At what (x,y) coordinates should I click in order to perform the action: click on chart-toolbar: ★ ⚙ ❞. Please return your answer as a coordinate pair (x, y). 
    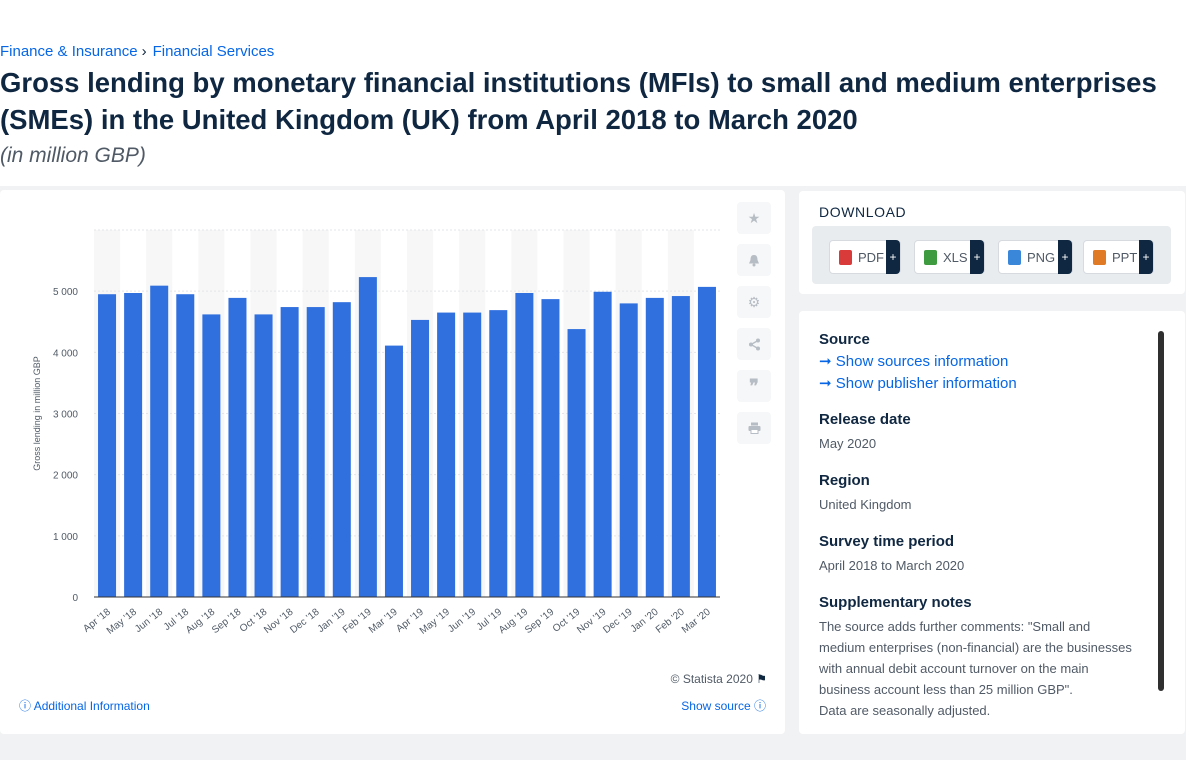
    Looking at the image, I should click on (755, 328).